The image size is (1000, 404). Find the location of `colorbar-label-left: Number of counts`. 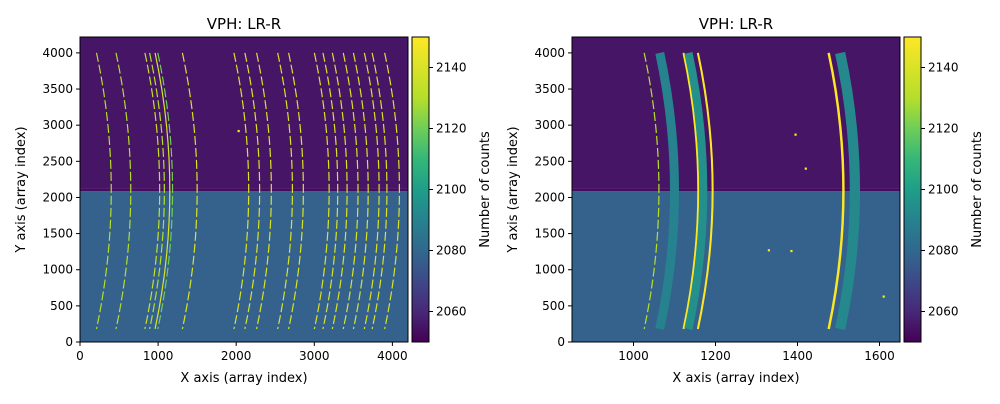

colorbar-label-left: Number of counts is located at coordinates (485, 189).